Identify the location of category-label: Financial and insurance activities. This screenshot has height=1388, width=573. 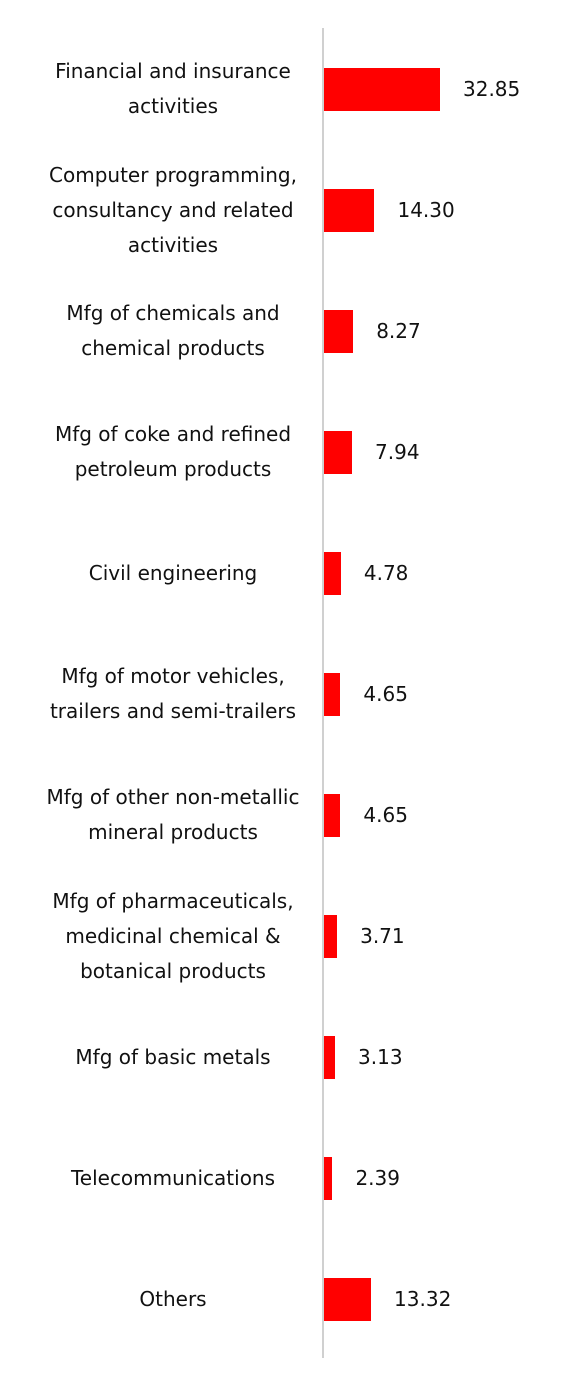
(173, 88).